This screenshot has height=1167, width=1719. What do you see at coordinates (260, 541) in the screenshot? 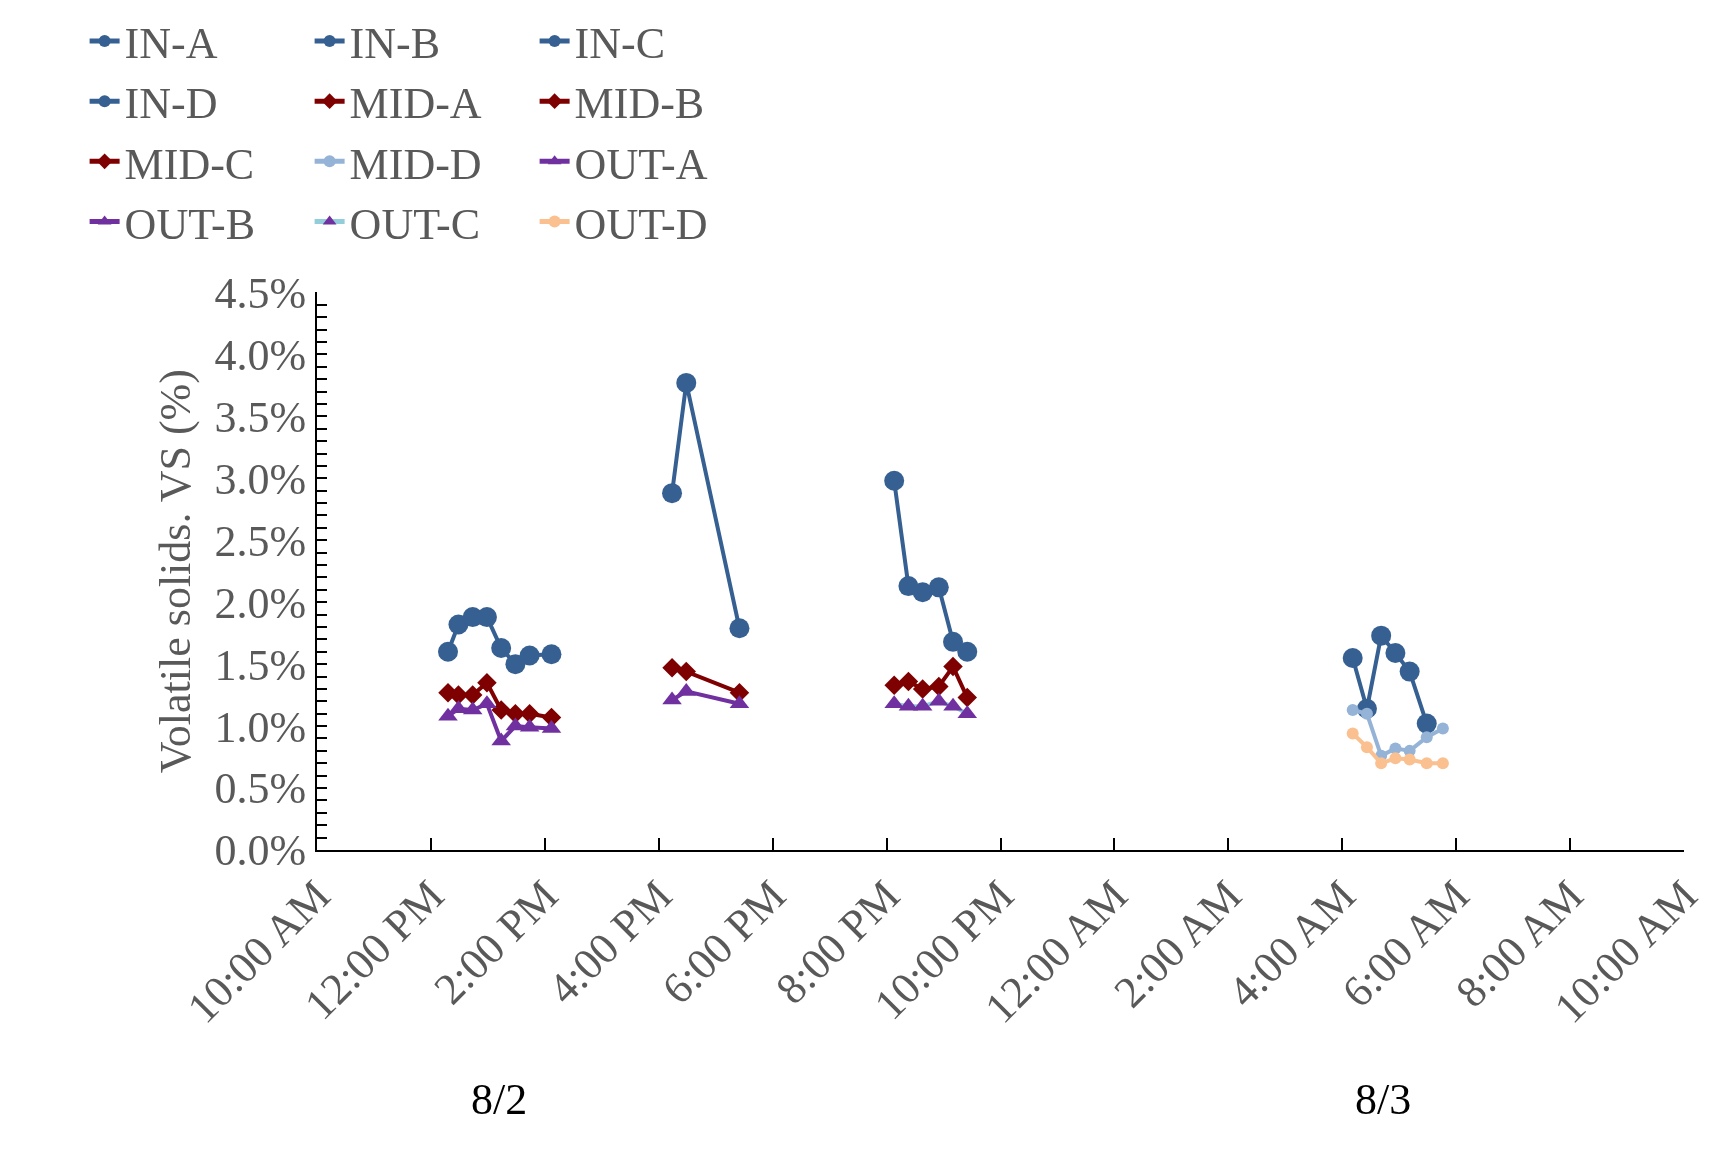
I see `y-tick-label: 2.5%` at bounding box center [260, 541].